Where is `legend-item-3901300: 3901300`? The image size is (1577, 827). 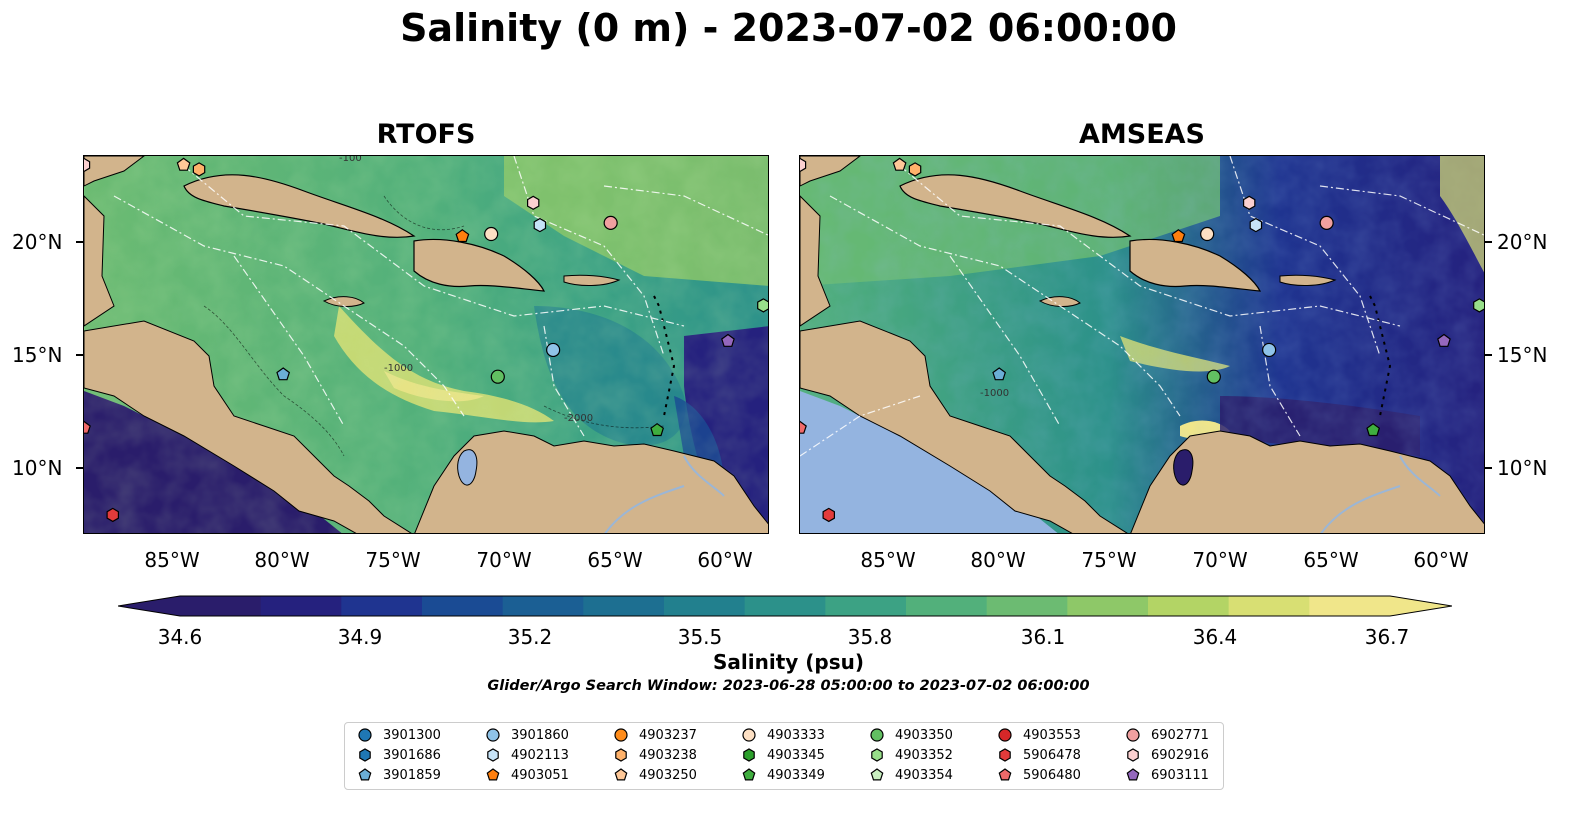 legend-item-3901300: 3901300 is located at coordinates (399, 735).